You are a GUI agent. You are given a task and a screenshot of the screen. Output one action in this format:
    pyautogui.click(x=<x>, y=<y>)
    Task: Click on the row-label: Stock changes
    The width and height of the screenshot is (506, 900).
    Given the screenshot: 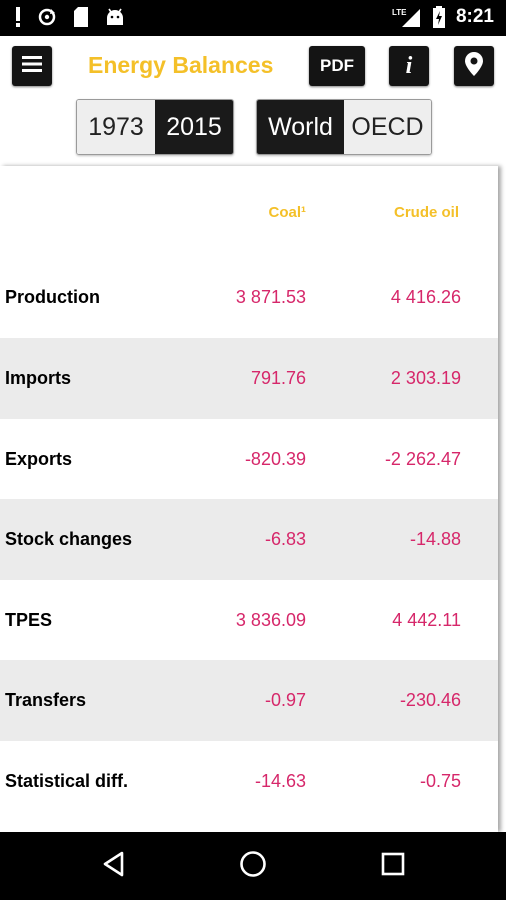 What is the action you would take?
    pyautogui.click(x=69, y=539)
    